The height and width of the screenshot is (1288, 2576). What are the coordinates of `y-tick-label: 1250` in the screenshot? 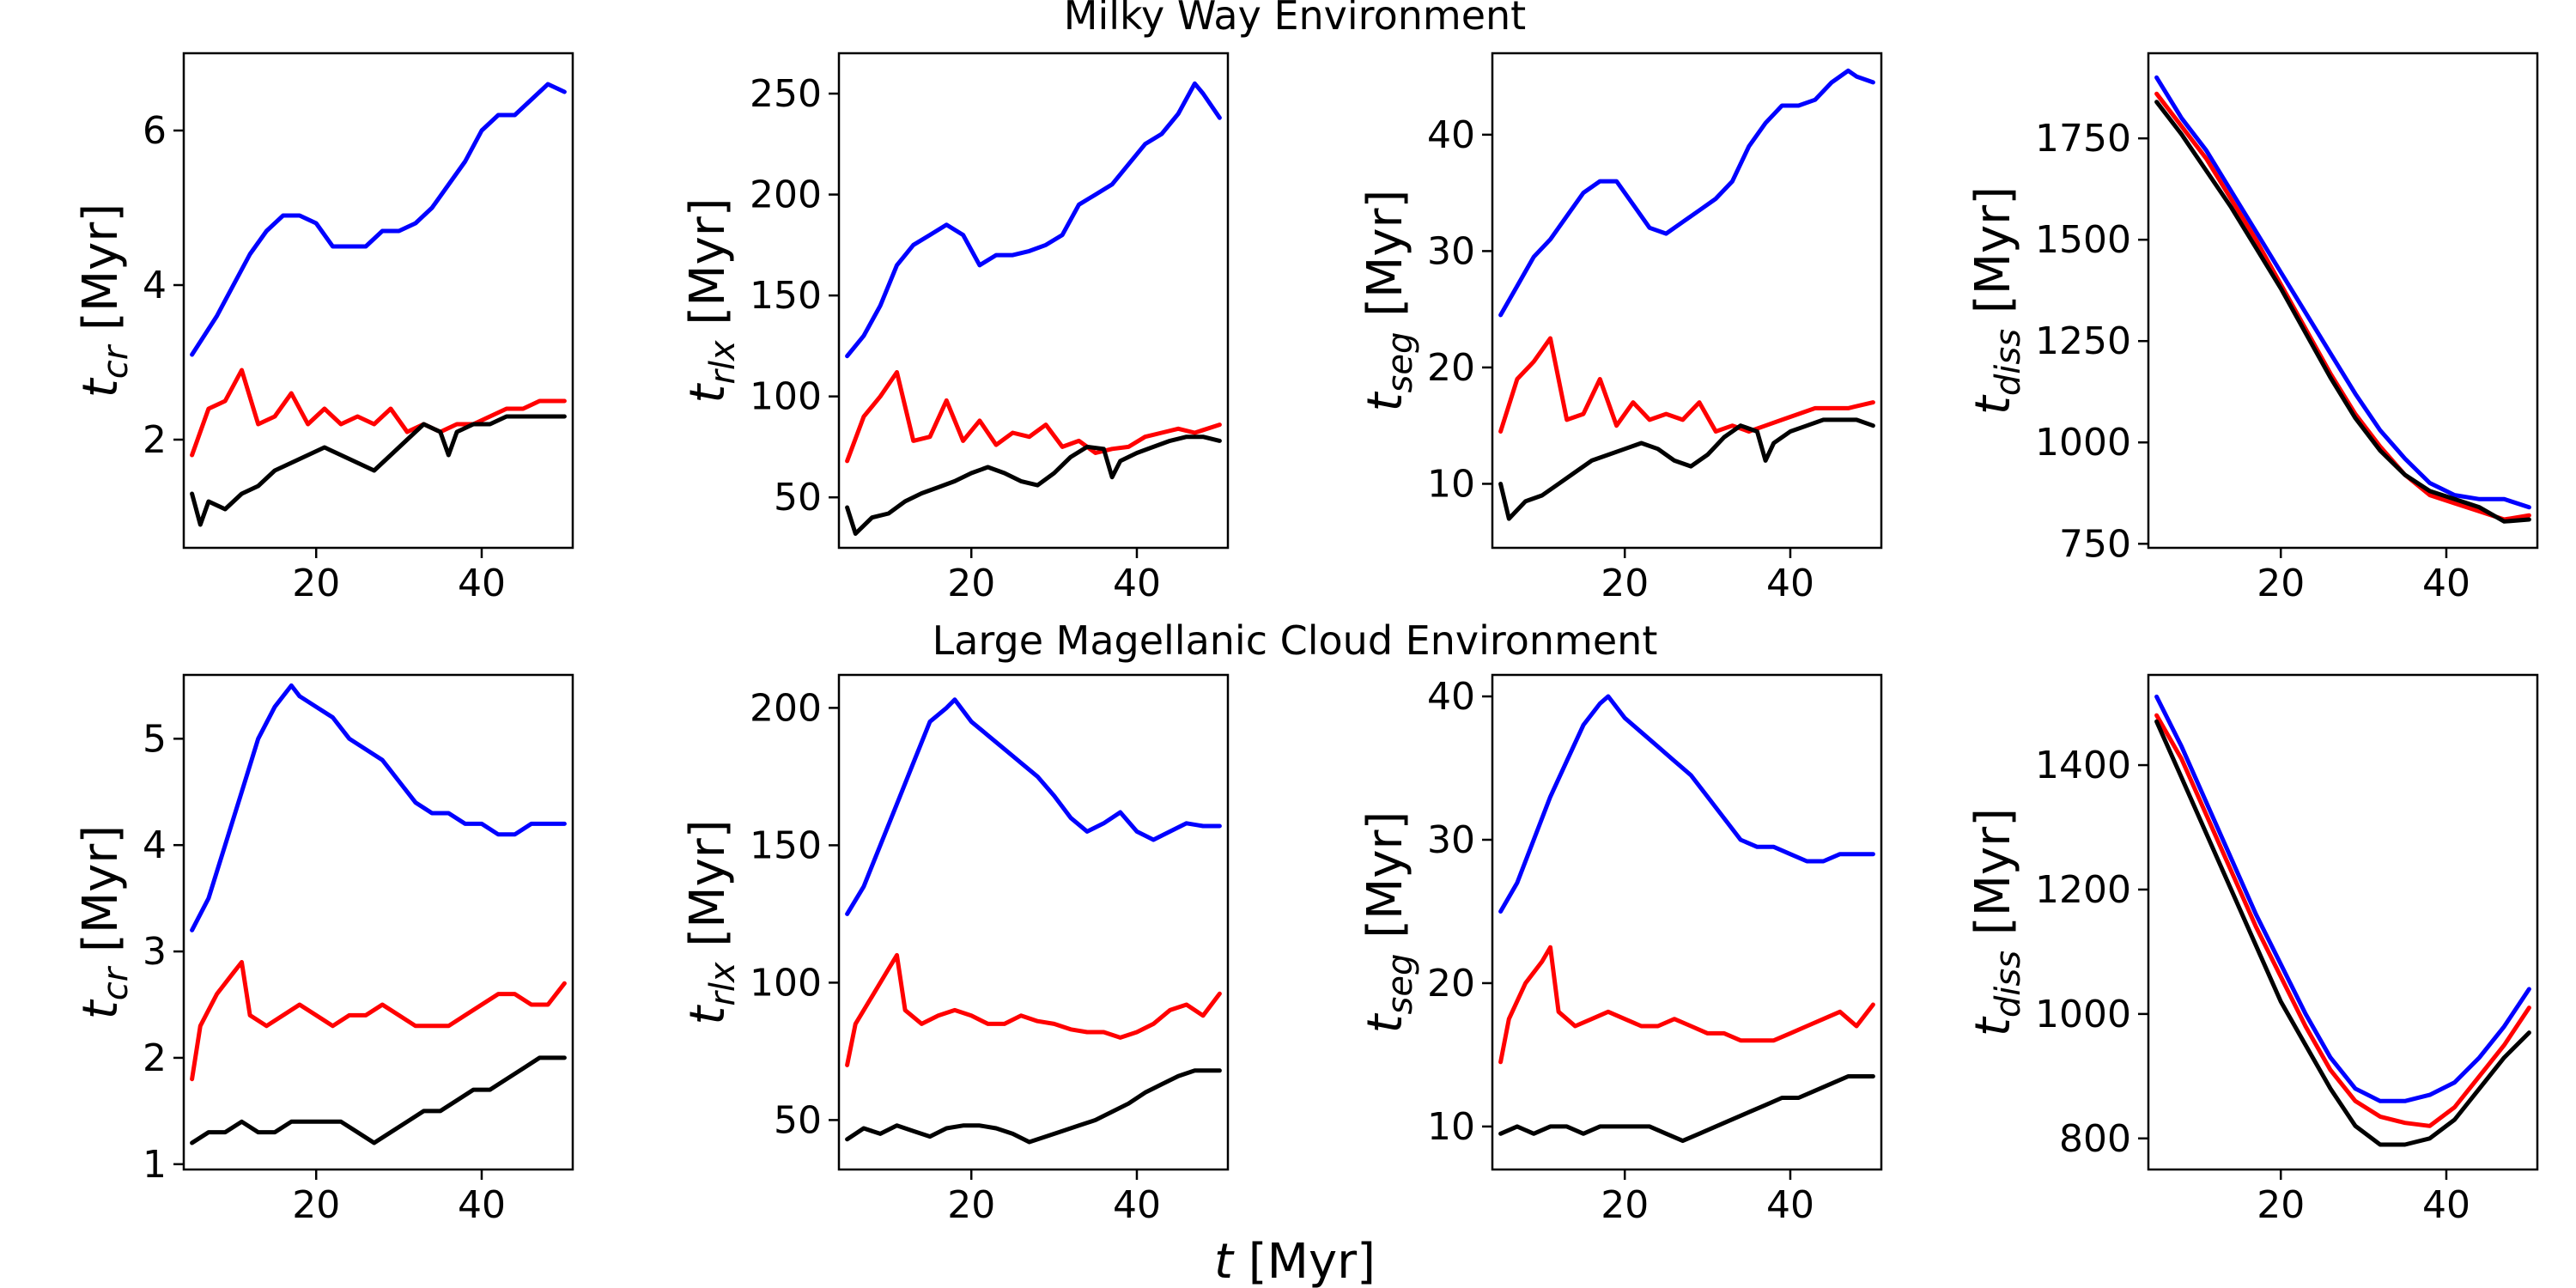 It's located at (2083, 341).